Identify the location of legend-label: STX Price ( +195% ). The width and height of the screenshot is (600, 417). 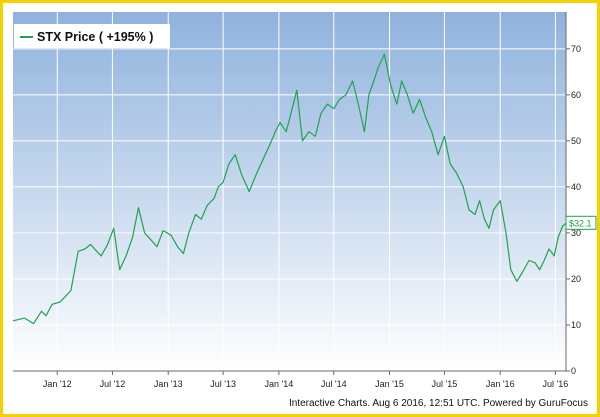
(95, 37).